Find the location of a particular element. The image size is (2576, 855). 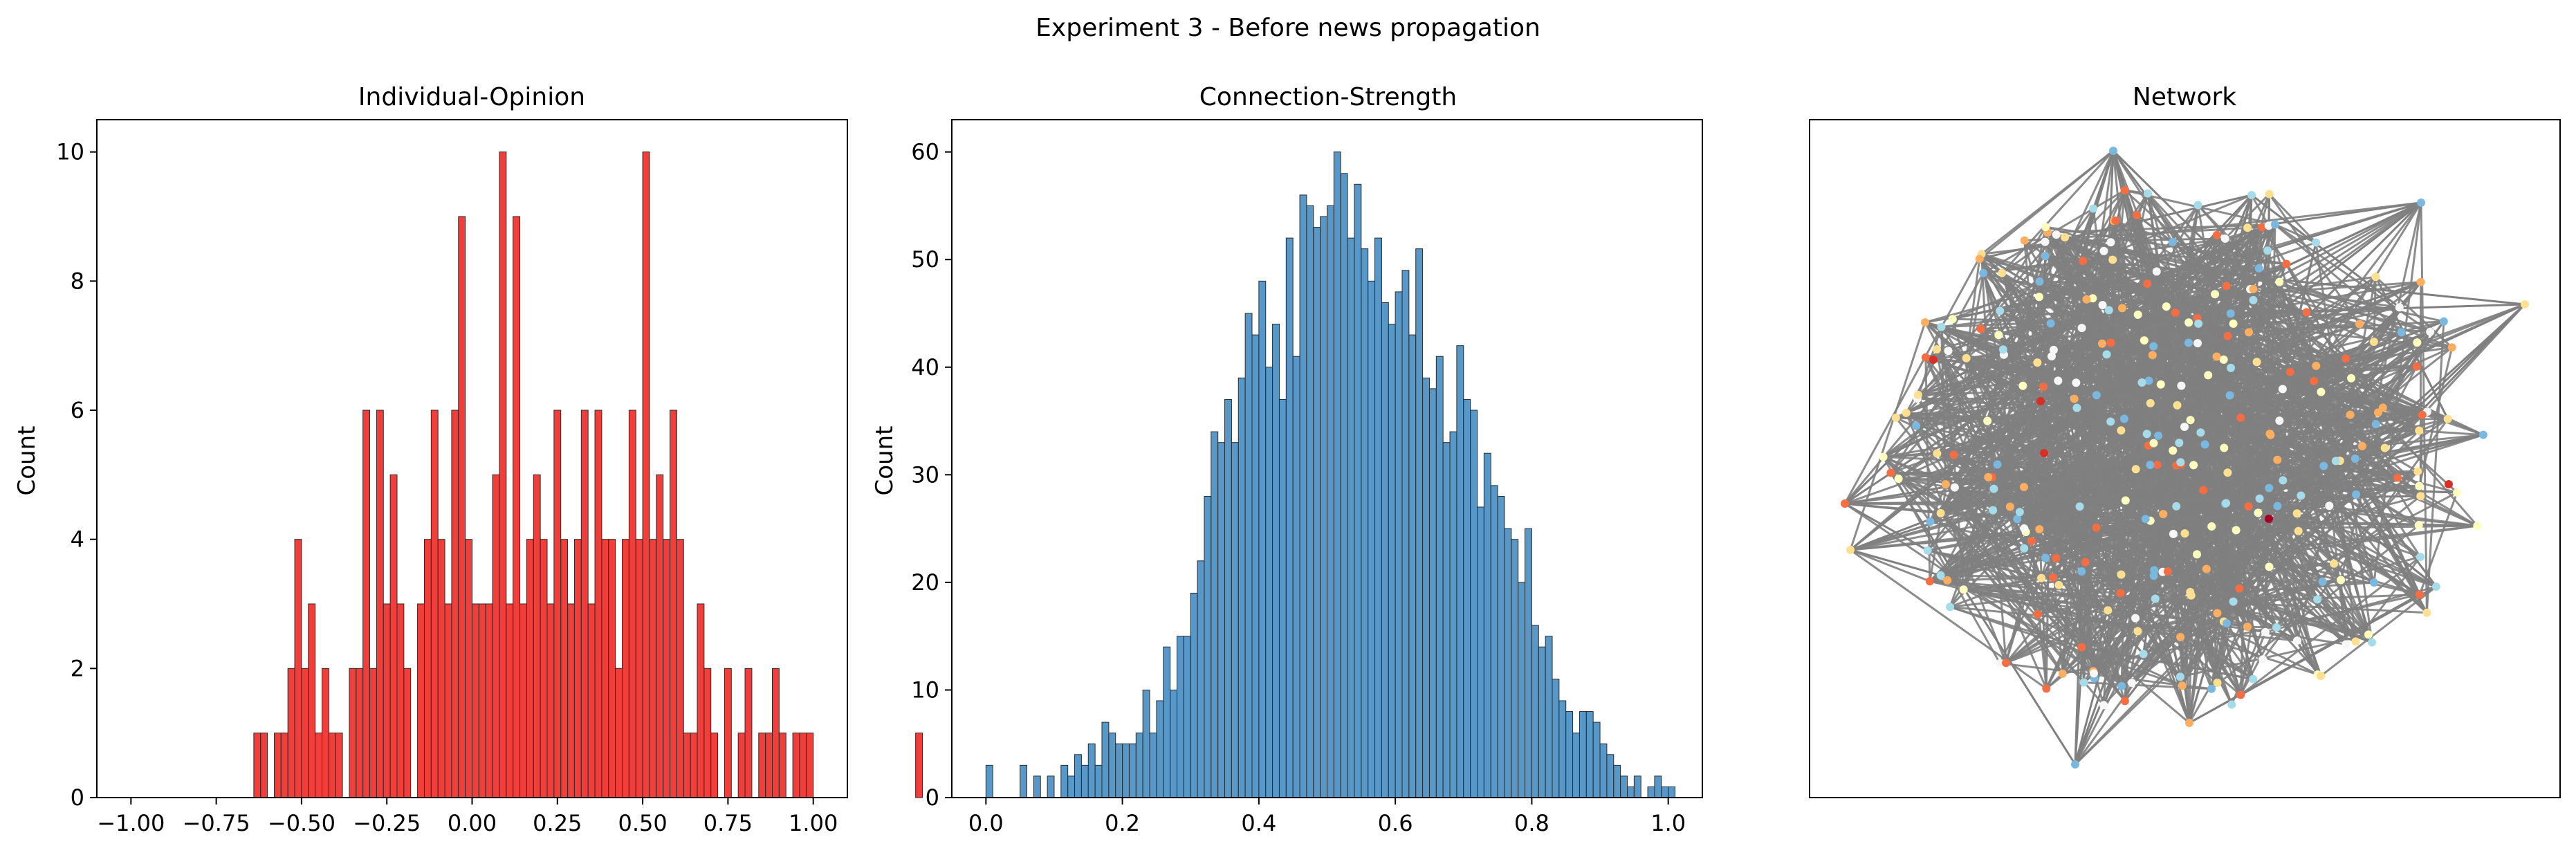

x-axis-ticks: 0.0 0.2 0.4 0.6 0.8 1.0 is located at coordinates (1327, 817).